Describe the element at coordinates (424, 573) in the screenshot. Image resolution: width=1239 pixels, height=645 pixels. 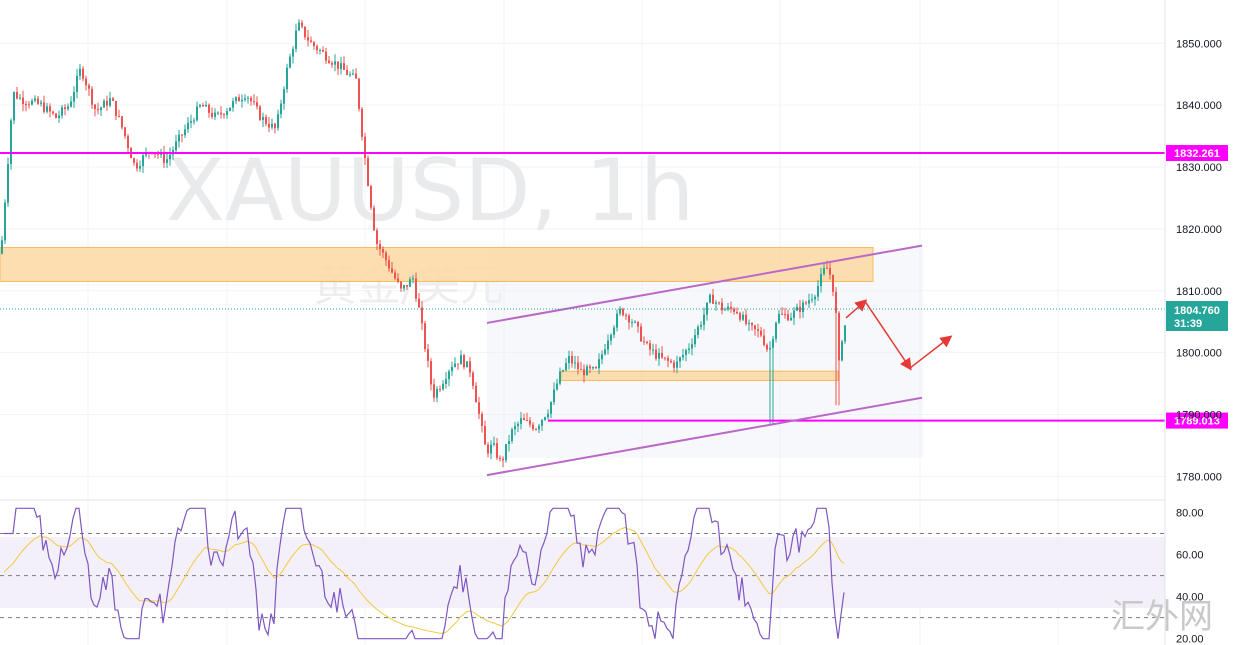
I see `rsi-line` at that location.